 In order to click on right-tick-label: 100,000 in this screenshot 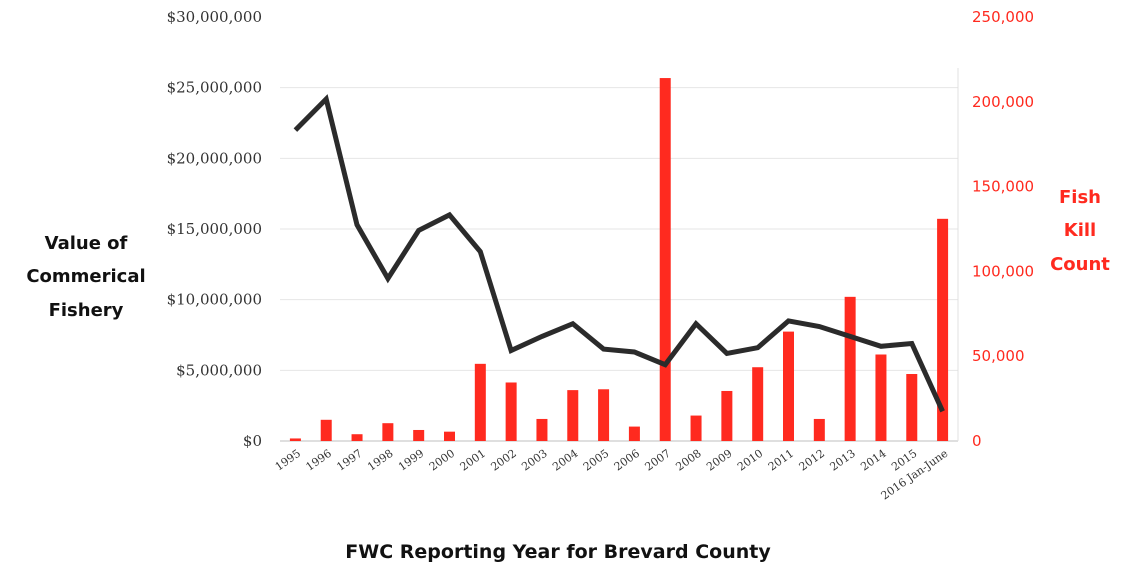, I will do `click(1003, 271)`.